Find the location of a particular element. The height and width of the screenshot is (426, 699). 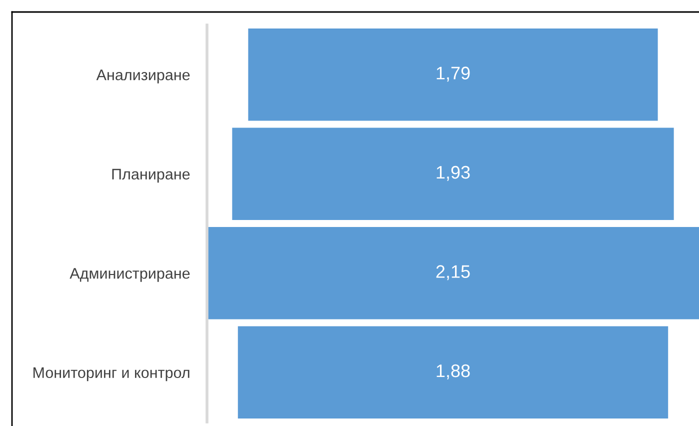

category-label: Мониторинг и контрол is located at coordinates (111, 374).